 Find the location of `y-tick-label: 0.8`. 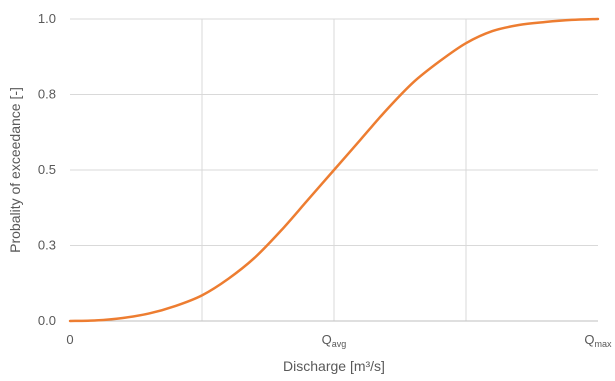

y-tick-label: 0.8 is located at coordinates (47, 94).